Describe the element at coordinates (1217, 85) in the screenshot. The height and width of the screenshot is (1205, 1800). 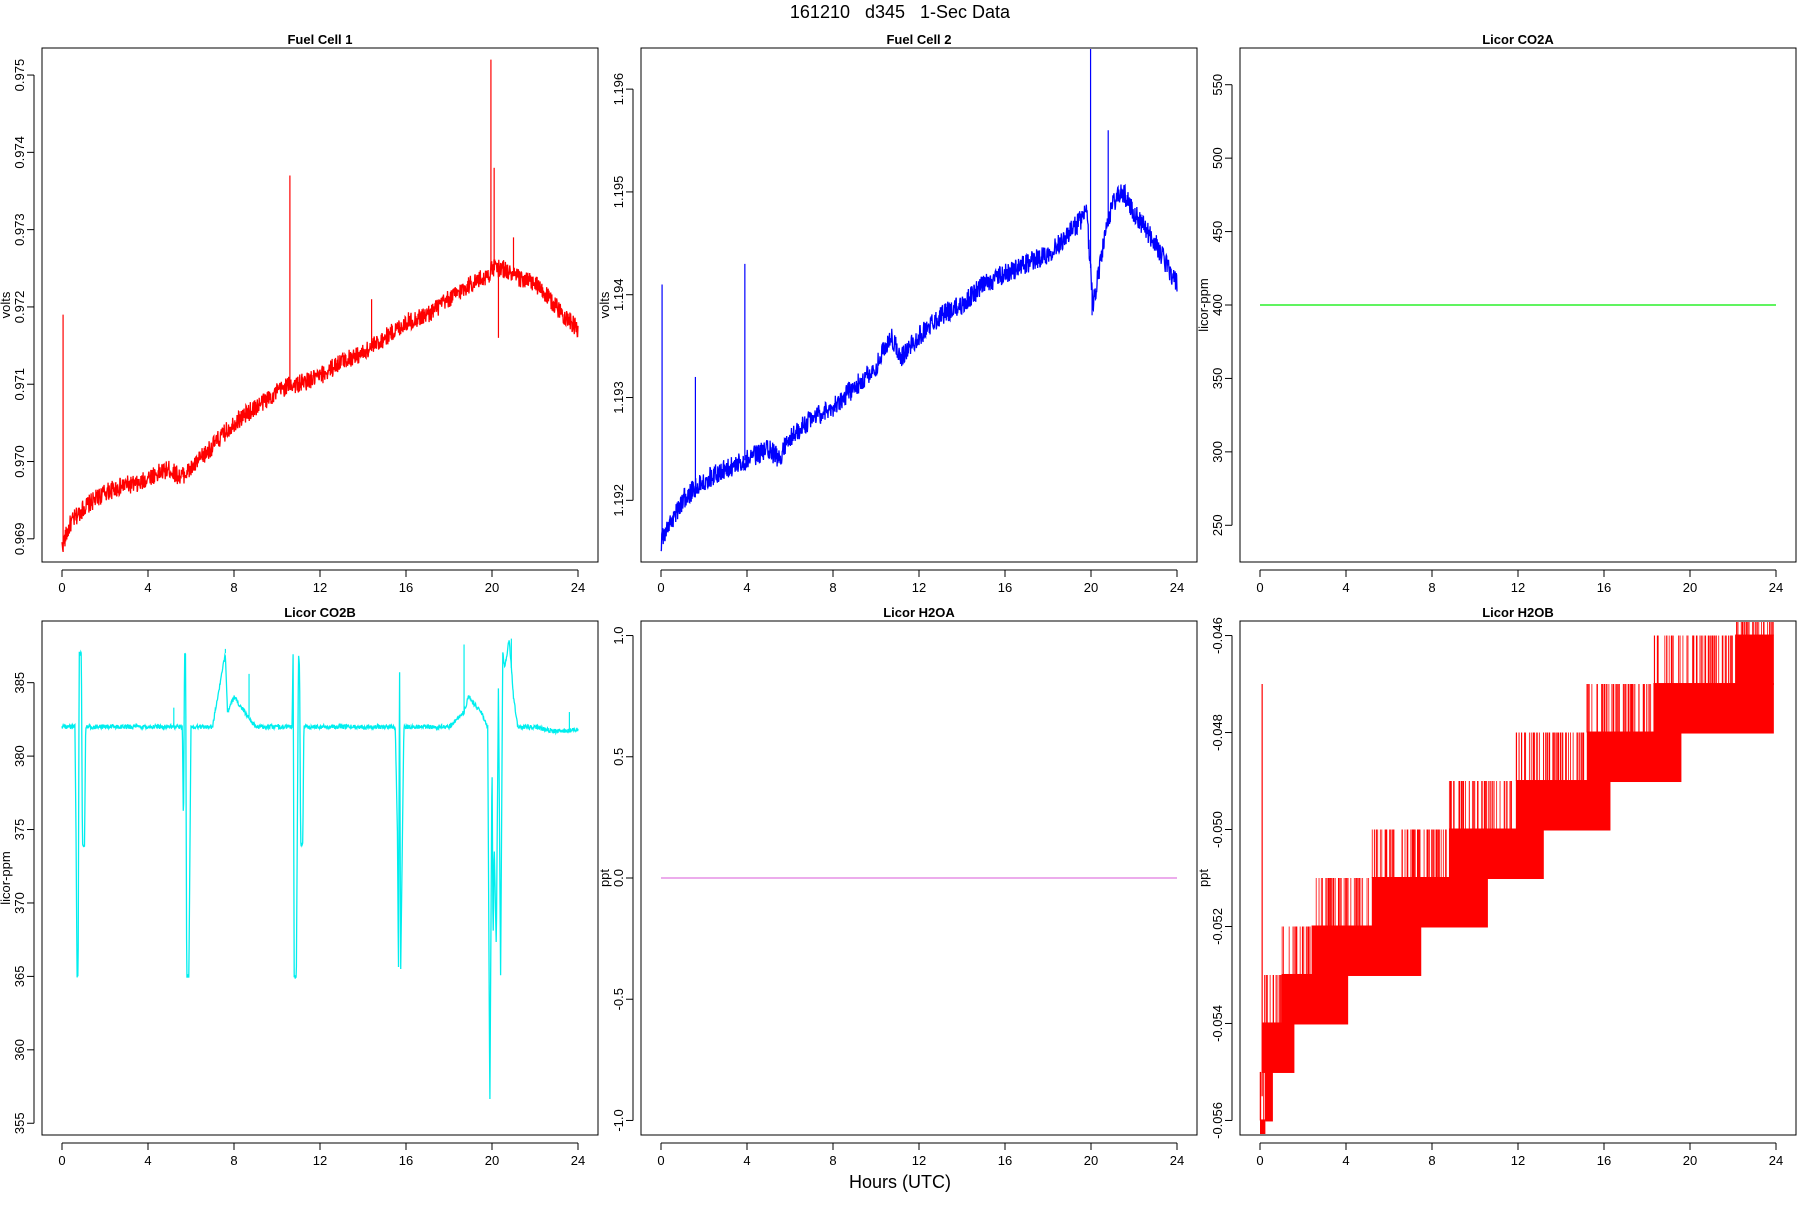
I see `y-tick-label: 550` at that location.